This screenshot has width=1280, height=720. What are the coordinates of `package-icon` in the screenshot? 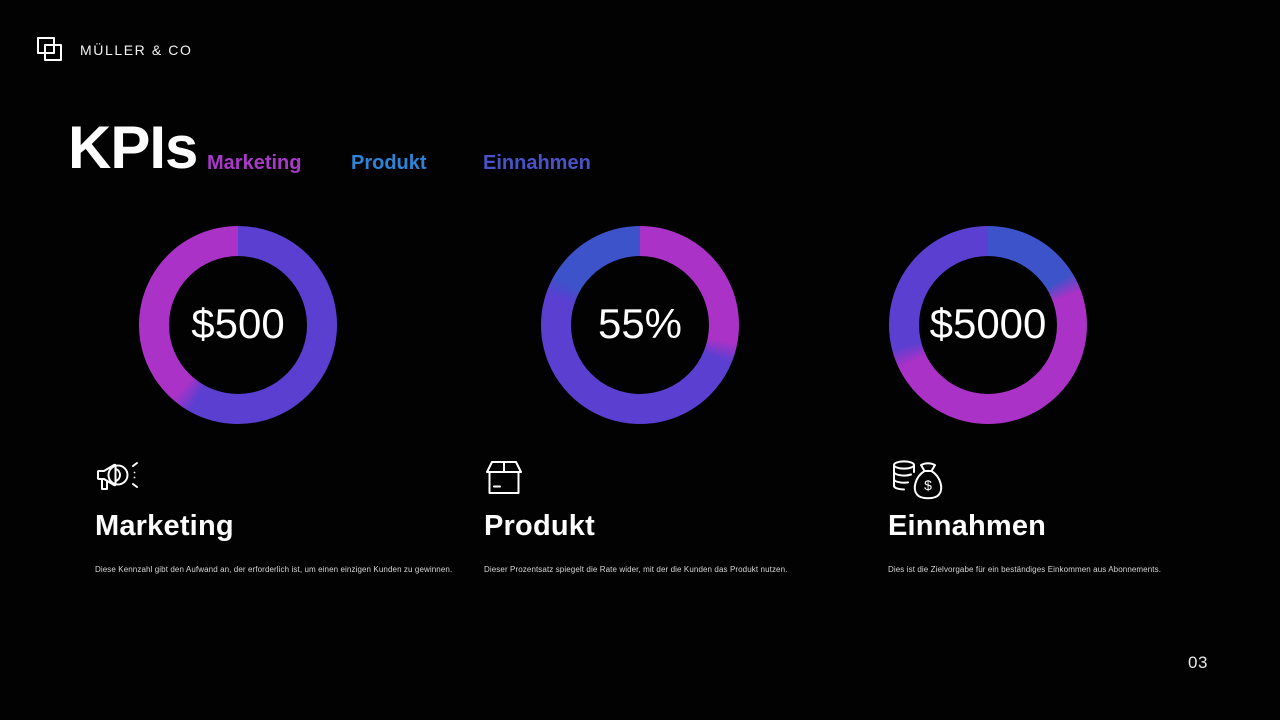 It's located at (670, 478).